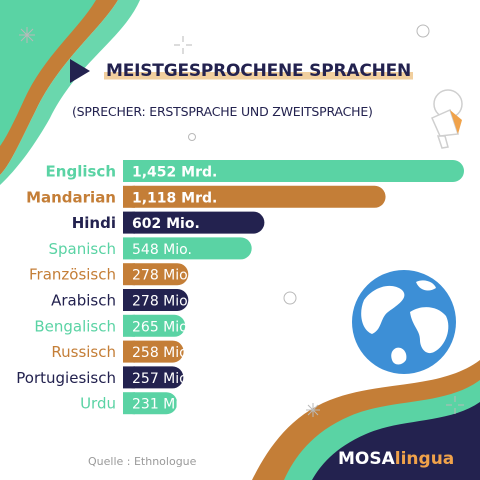 Image resolution: width=480 pixels, height=480 pixels. Describe the element at coordinates (80, 71) in the screenshot. I see `play-triangle-icon` at that location.